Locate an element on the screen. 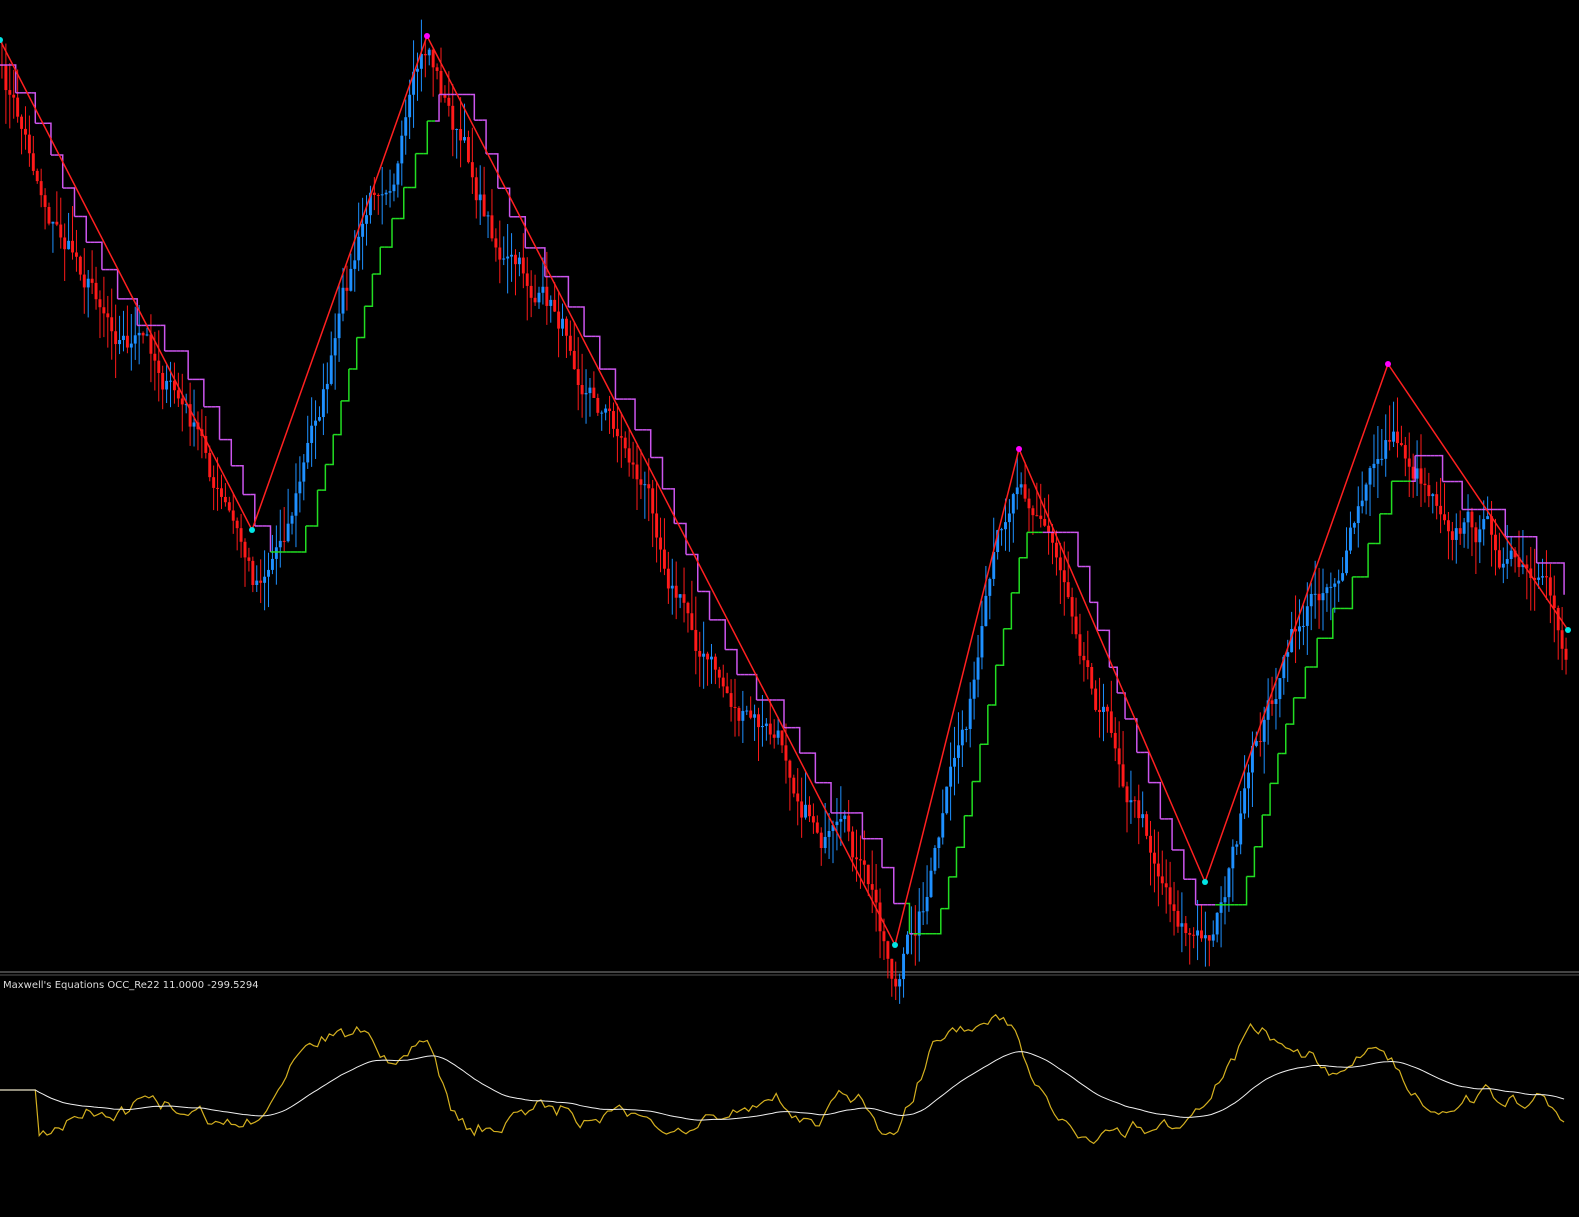  oscillator-line is located at coordinates (782, 1079).